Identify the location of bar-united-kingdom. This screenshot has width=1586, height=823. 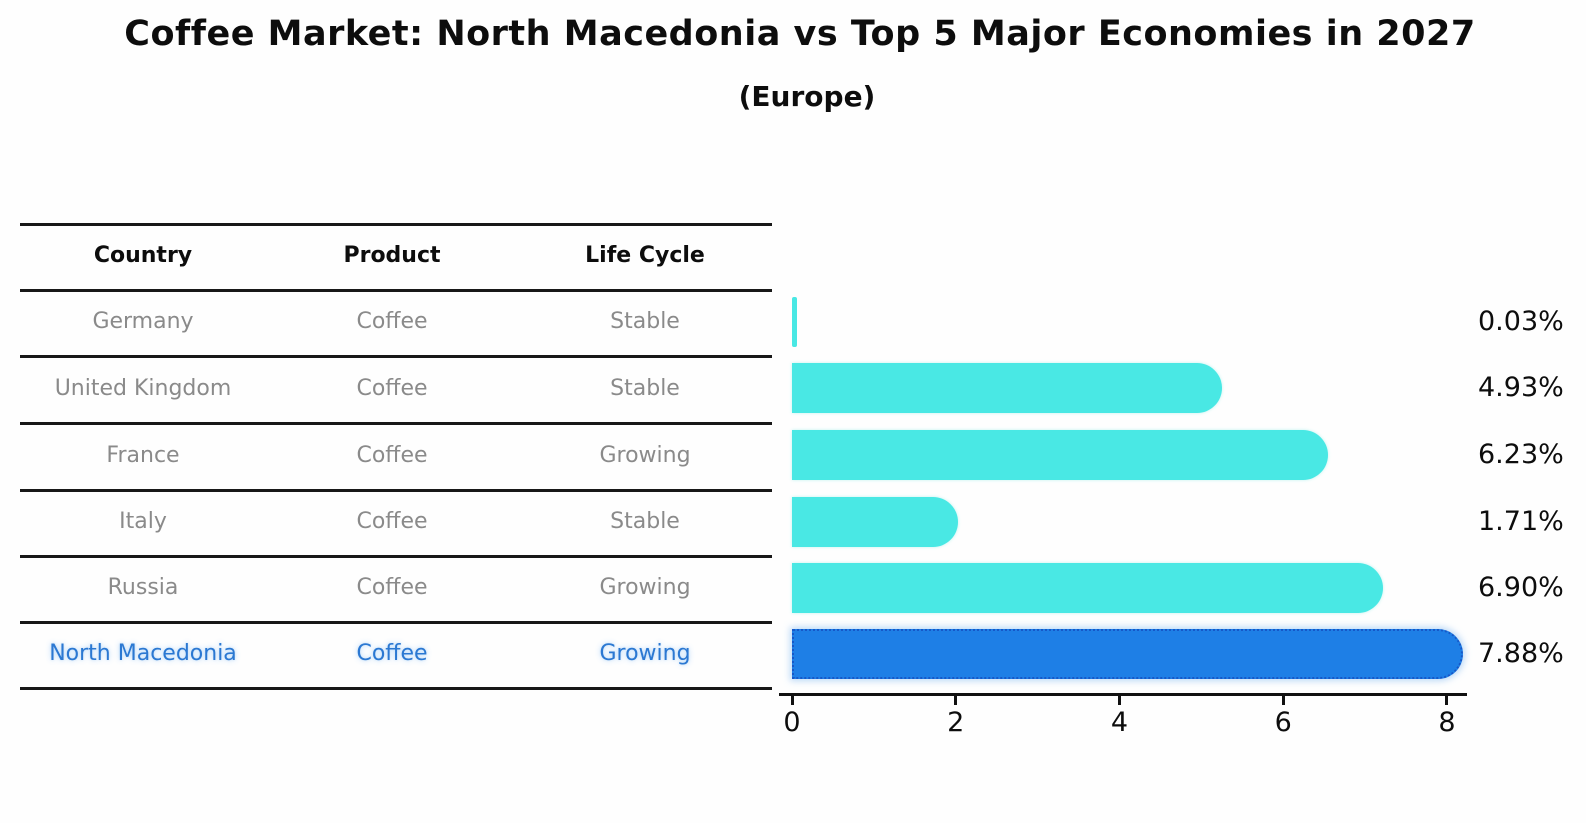
(1007, 388).